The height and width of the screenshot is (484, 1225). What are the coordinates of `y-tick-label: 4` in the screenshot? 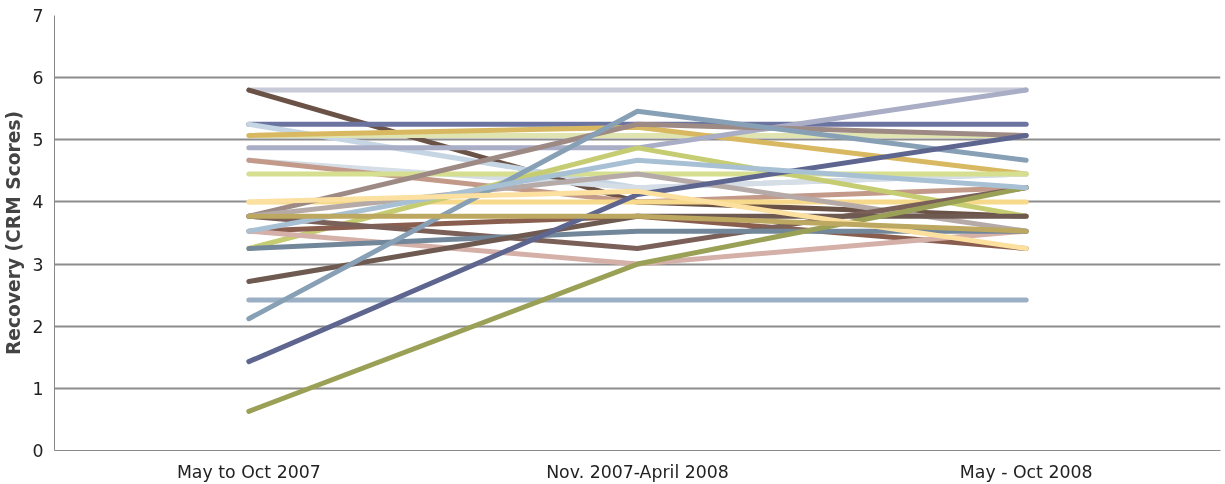 It's located at (38, 202).